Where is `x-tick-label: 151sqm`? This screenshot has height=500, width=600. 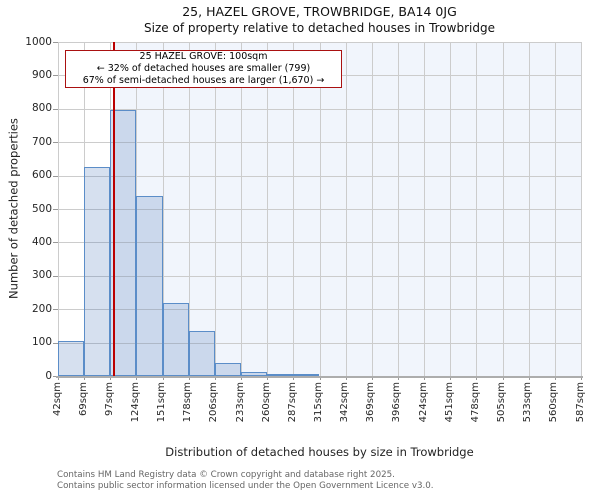 x-tick-label: 151sqm is located at coordinates (162, 402).